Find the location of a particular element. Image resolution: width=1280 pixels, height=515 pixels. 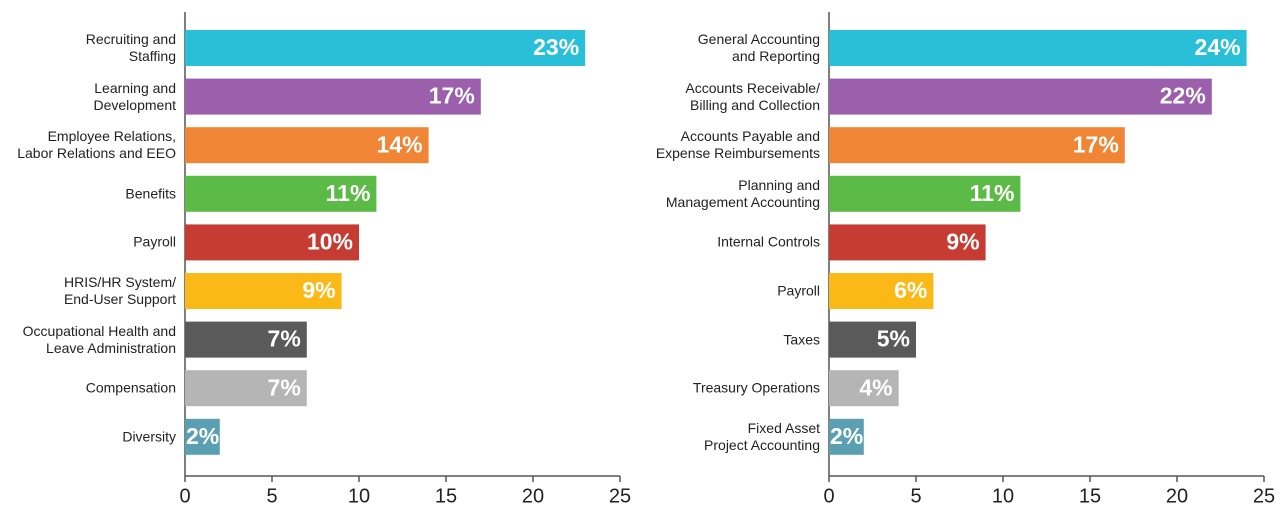

category-label: Planning and Management Accounting is located at coordinates (742, 193).